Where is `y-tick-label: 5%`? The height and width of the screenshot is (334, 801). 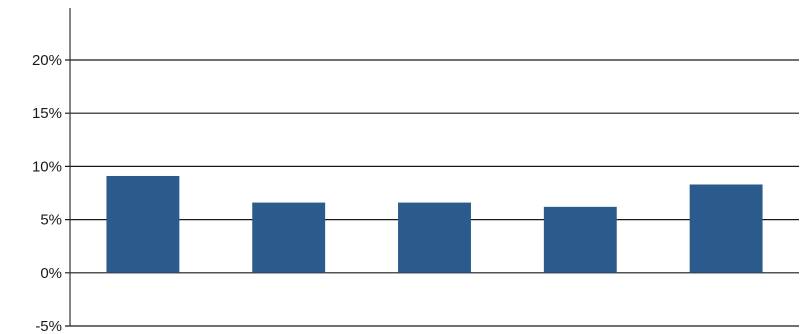 y-tick-label: 5% is located at coordinates (51, 220).